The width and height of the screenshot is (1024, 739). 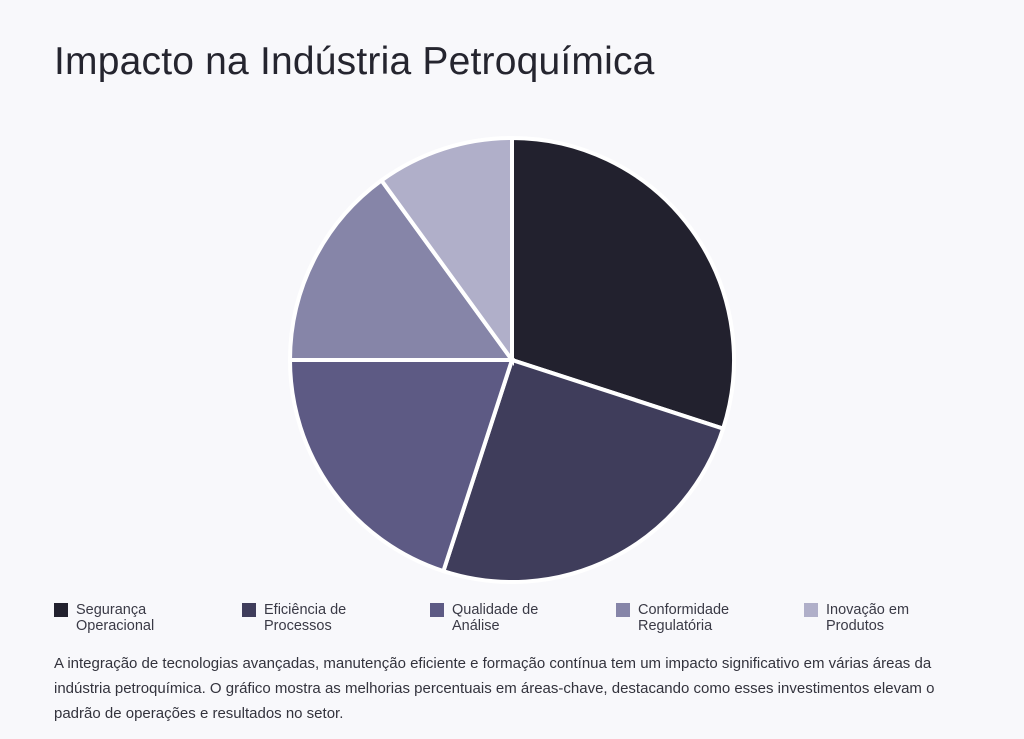 I want to click on legend-item-conformidade: Conformidade Regulatória, so click(x=710, y=618).